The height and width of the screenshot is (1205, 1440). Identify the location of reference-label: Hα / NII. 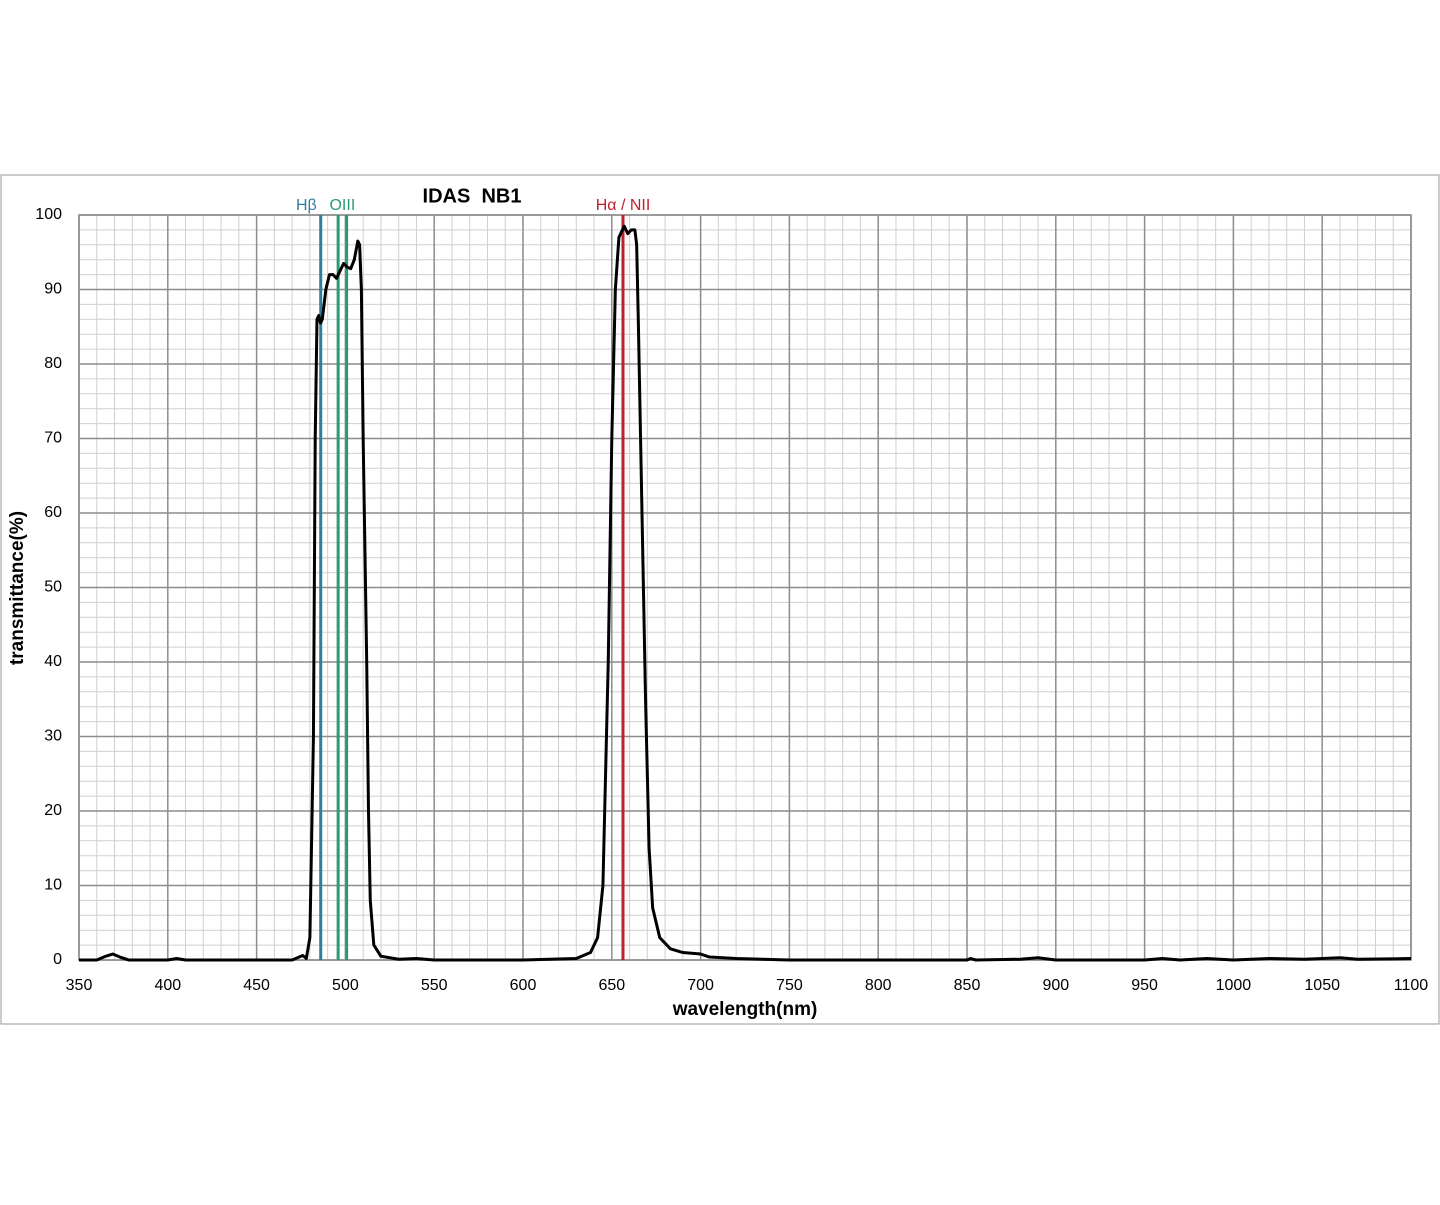
(623, 205).